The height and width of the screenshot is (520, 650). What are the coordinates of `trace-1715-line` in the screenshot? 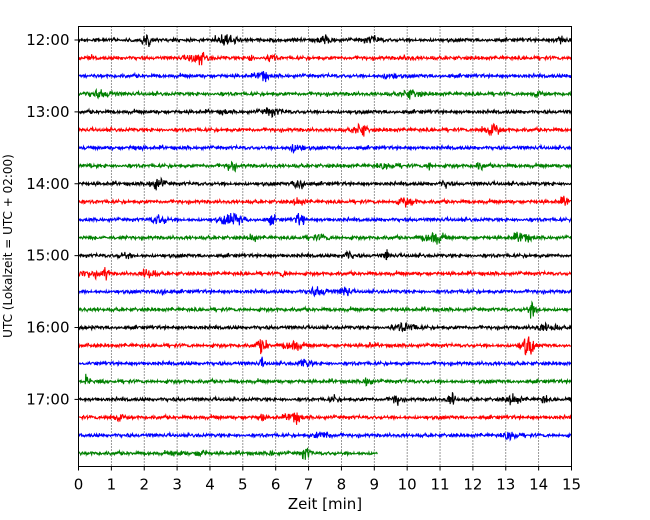 It's located at (325, 418).